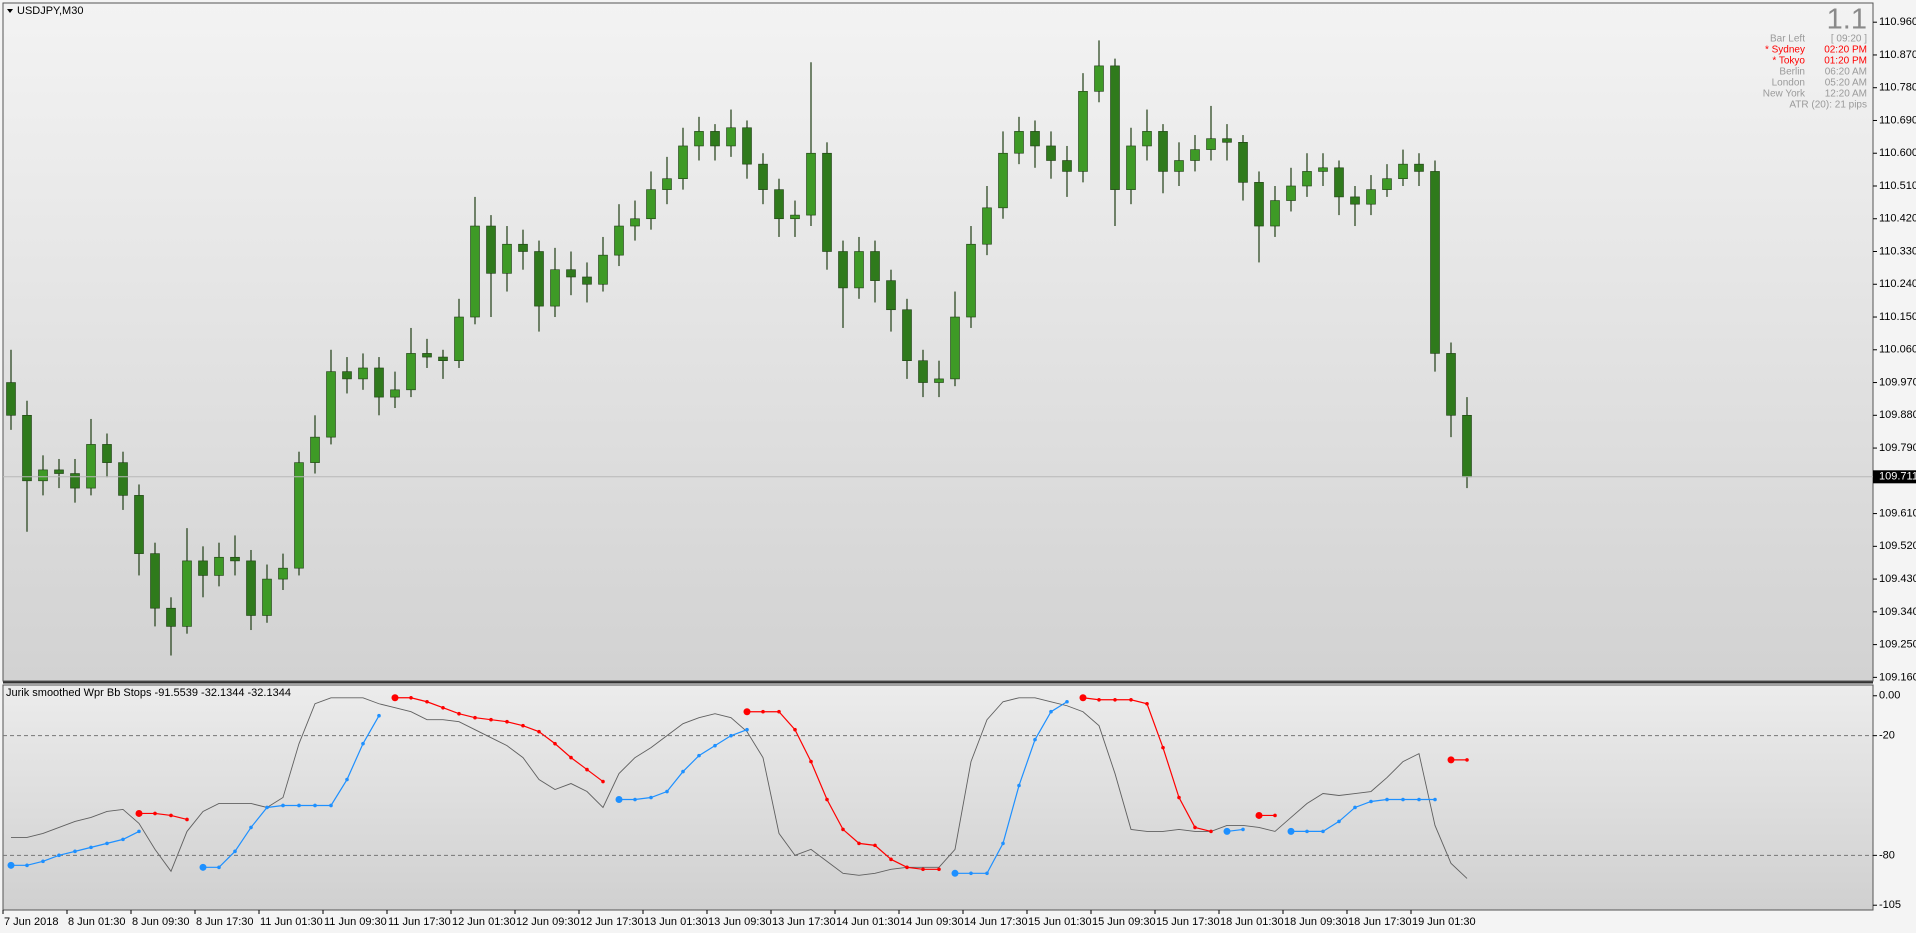 The width and height of the screenshot is (1916, 933). Describe the element at coordinates (1897, 88) in the screenshot. I see `y-tick-label: 110.780` at that location.